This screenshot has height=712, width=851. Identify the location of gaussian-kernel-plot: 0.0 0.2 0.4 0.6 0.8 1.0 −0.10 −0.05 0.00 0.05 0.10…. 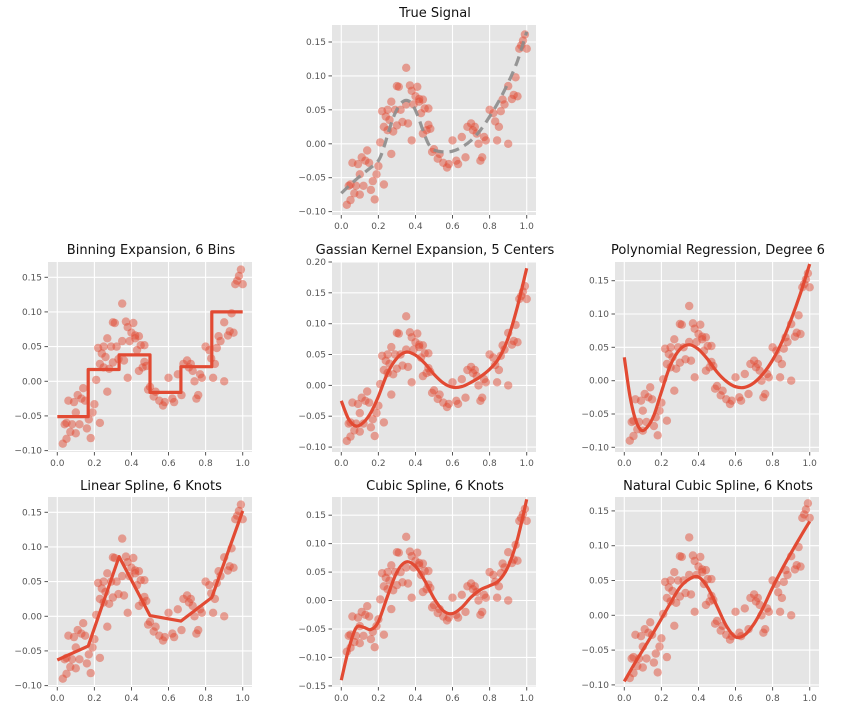
(417, 363).